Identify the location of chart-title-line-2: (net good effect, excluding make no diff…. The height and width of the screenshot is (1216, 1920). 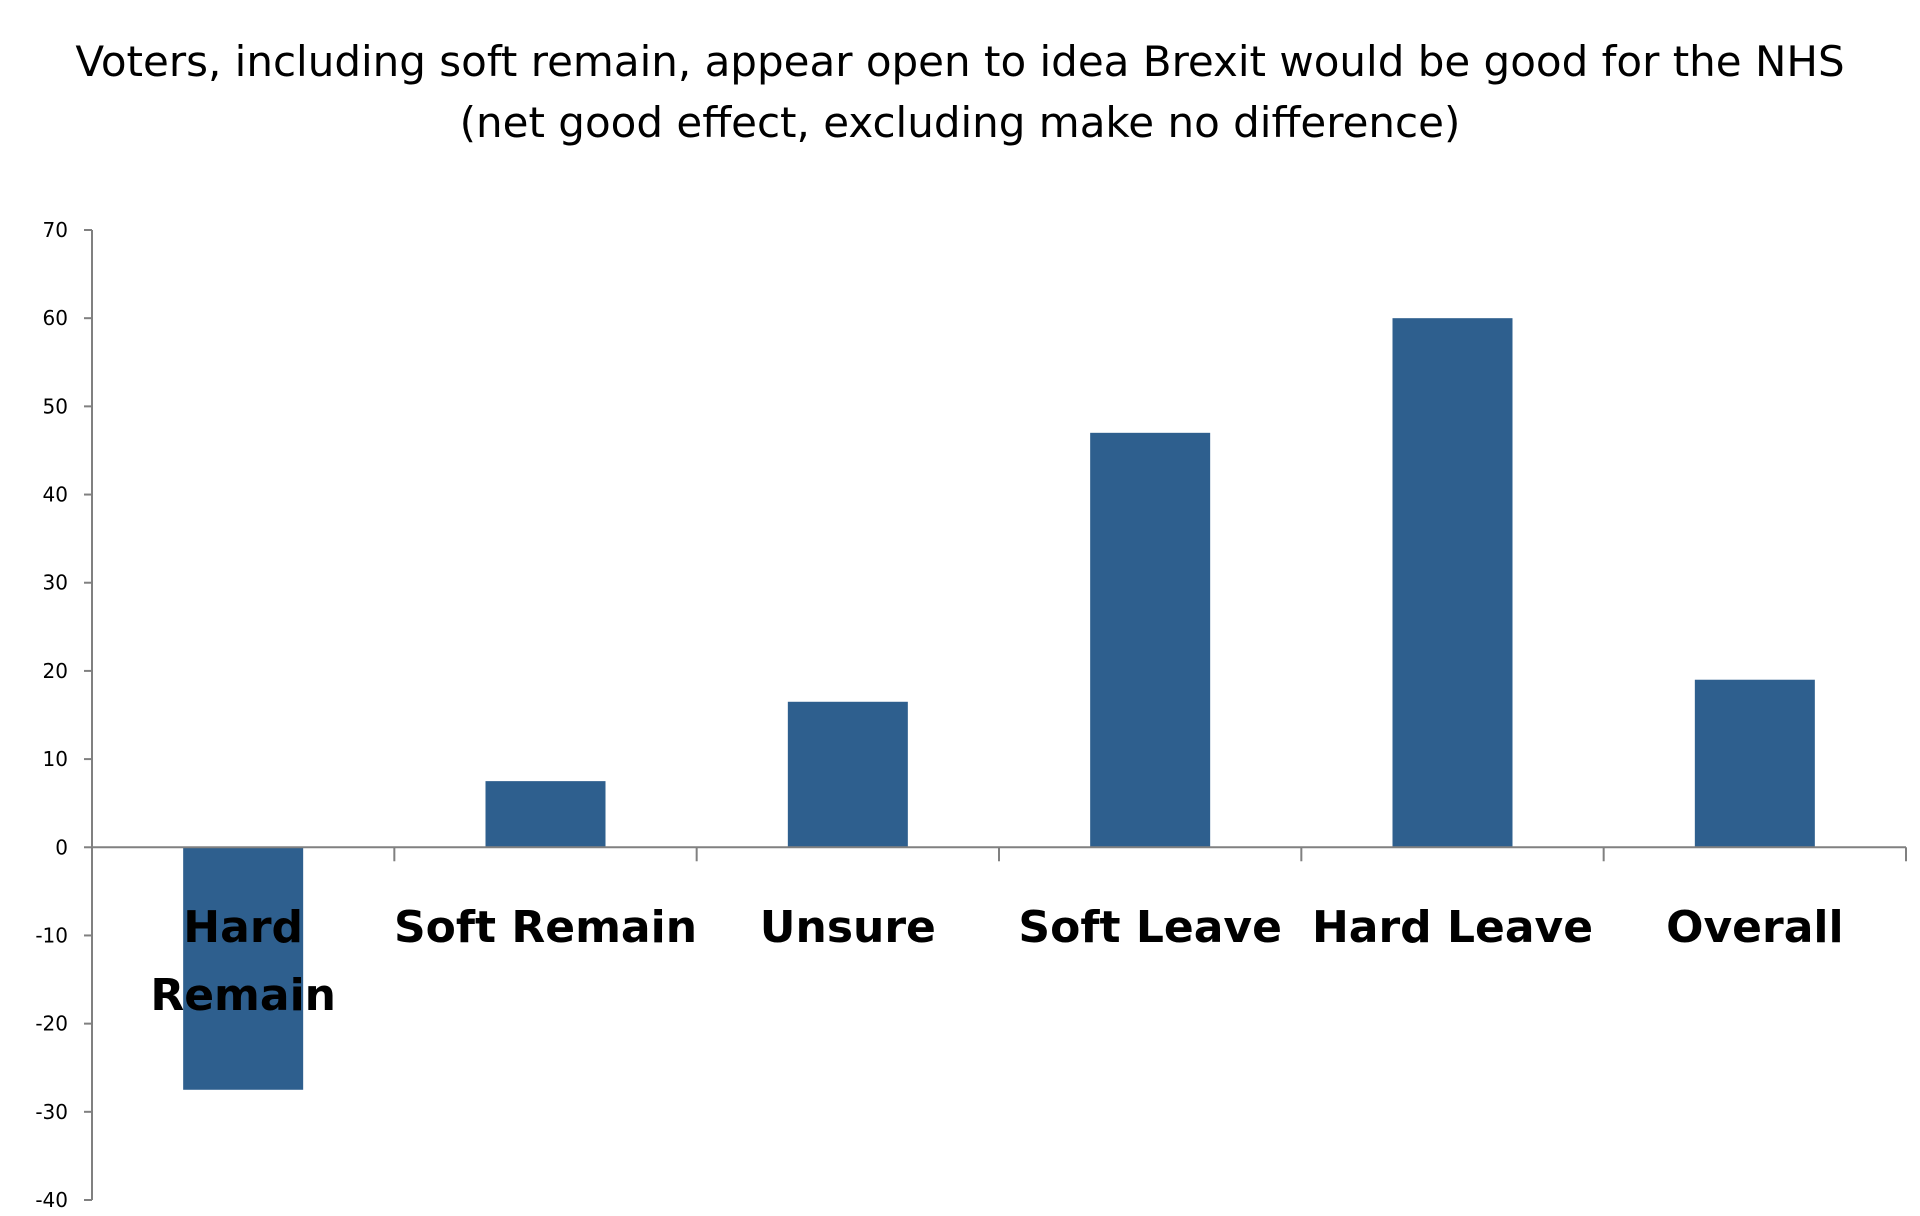
(960, 122).